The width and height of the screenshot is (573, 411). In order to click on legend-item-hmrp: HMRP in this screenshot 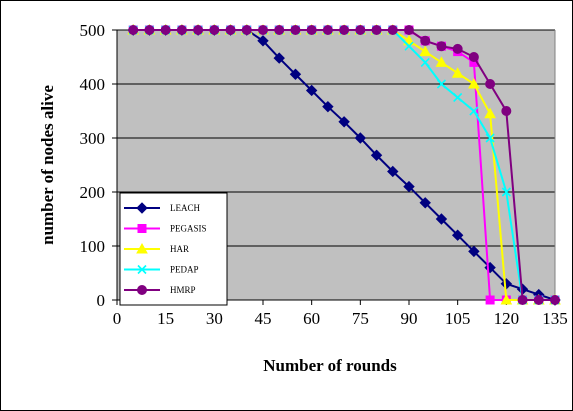, I will do `click(160, 290)`.